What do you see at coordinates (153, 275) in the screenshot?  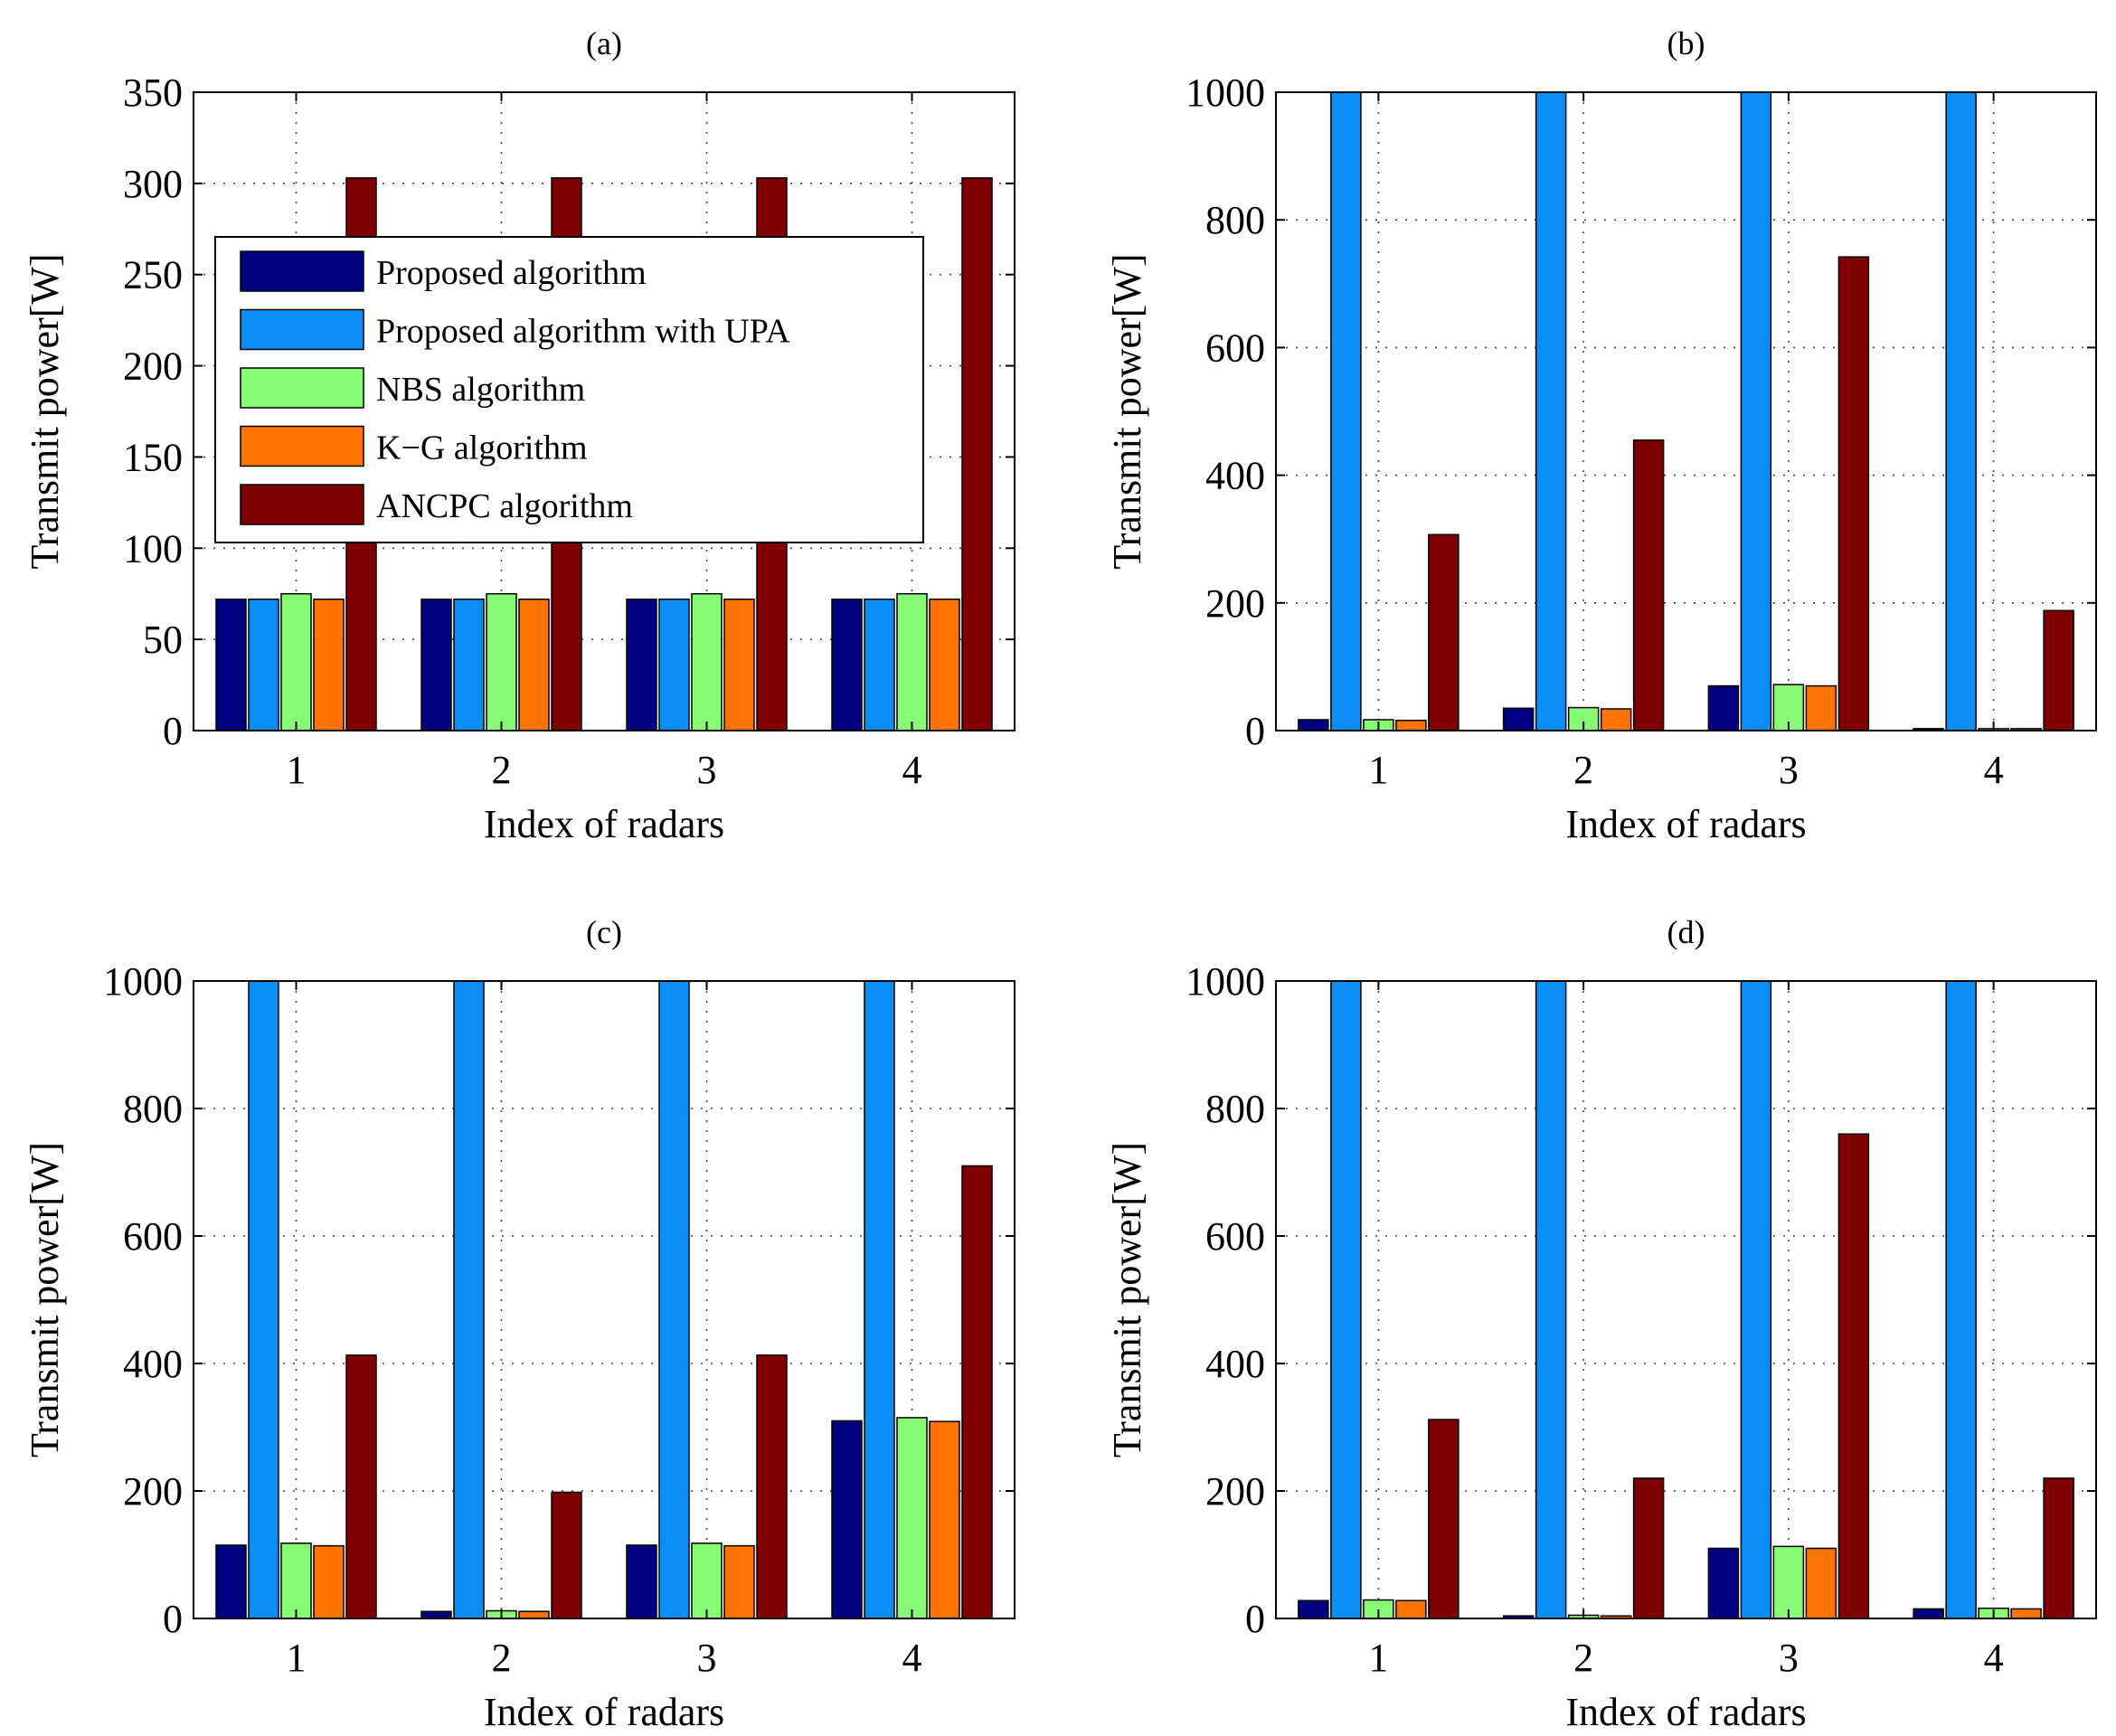 I see `y-tick-label: 250` at bounding box center [153, 275].